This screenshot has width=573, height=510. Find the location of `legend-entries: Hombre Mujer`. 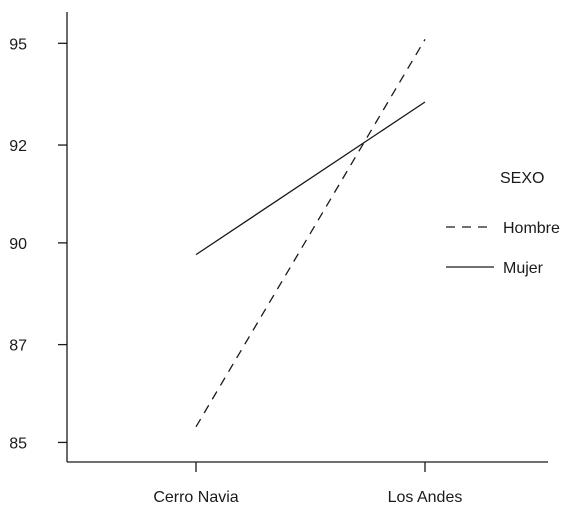

legend-entries: Hombre Mujer is located at coordinates (503, 248).